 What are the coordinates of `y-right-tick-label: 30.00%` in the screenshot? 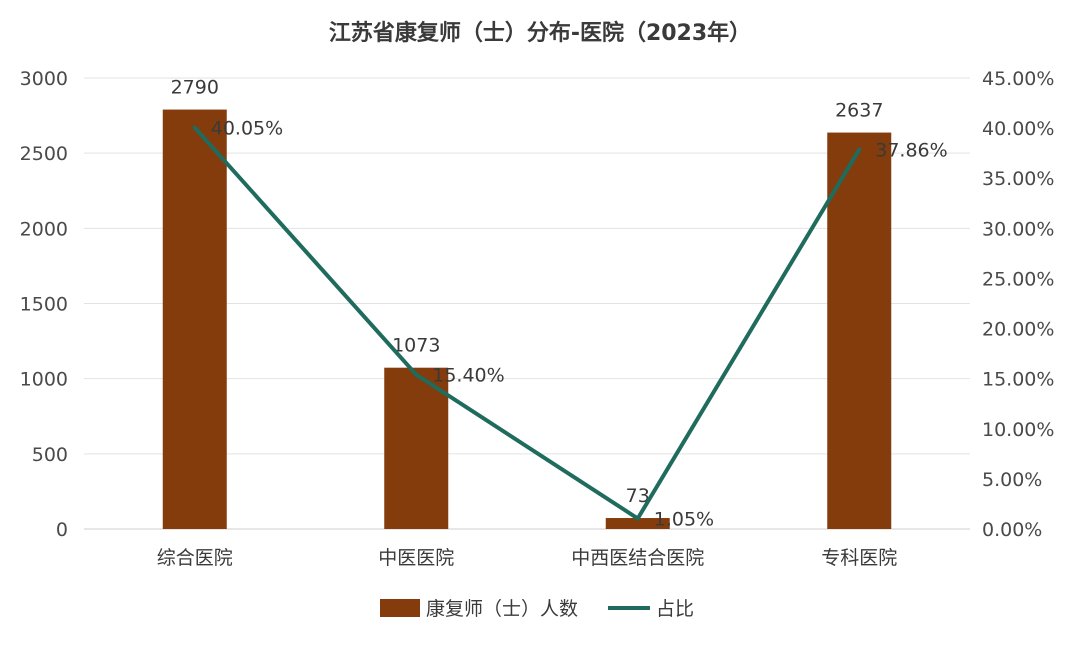 It's located at (1018, 229).